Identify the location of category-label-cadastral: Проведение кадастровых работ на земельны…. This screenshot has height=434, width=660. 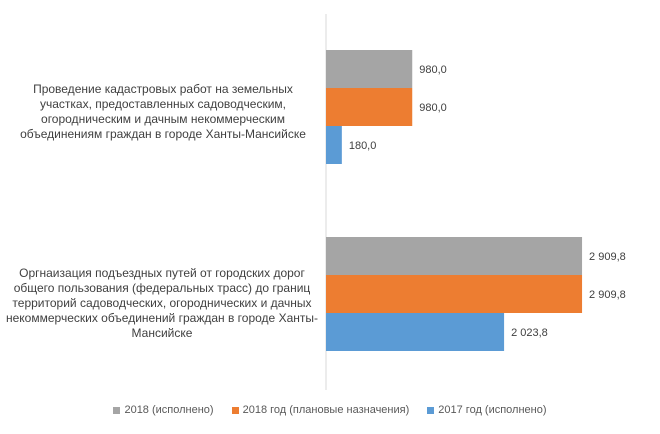
(163, 111).